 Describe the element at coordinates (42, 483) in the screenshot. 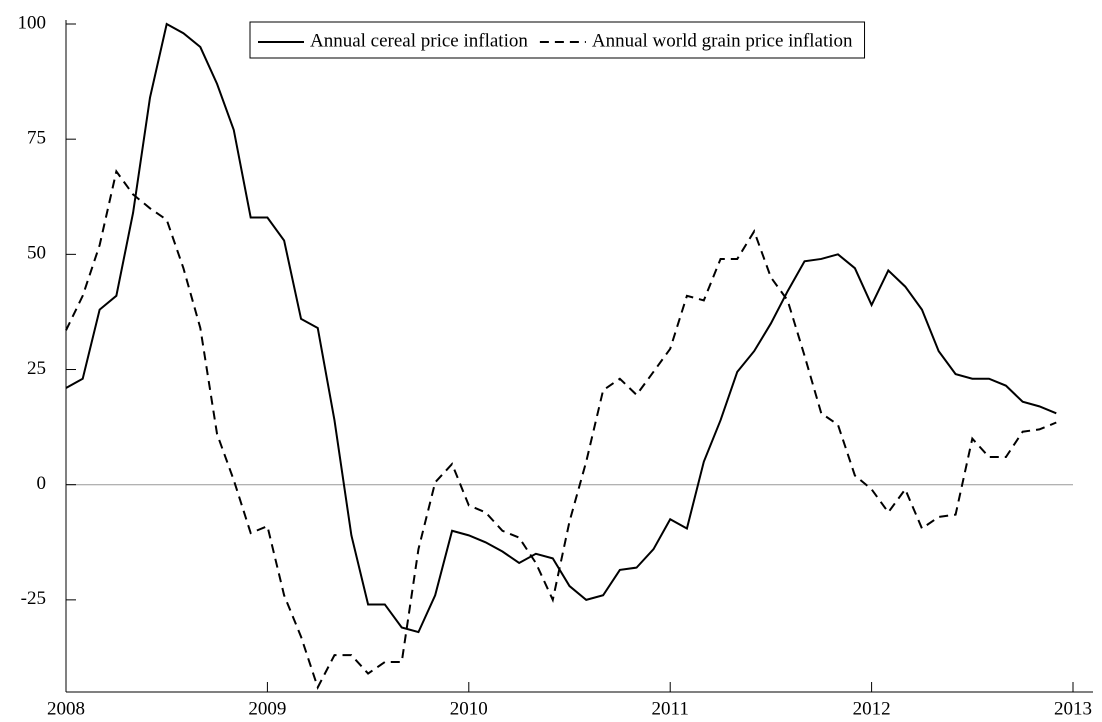

I see `y-tick-label: 0` at that location.